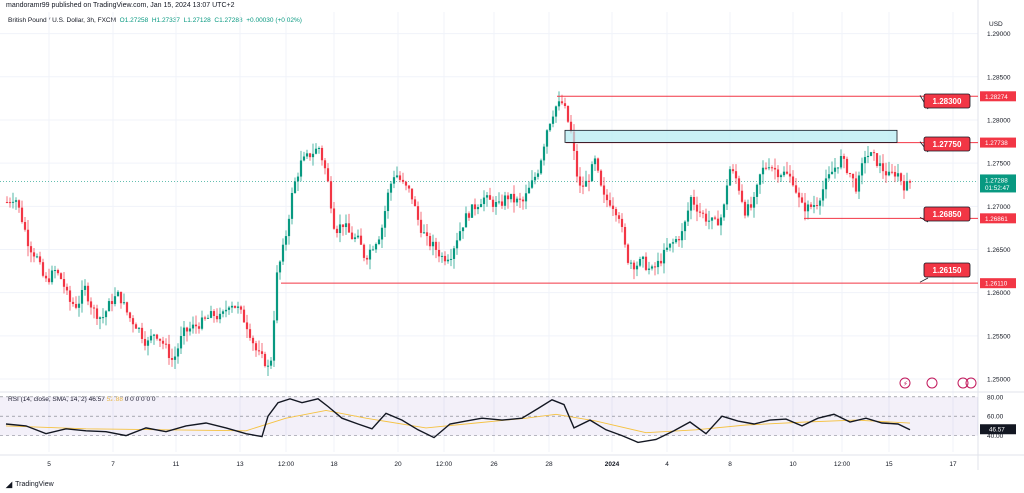 Image resolution: width=1024 pixels, height=493 pixels. Describe the element at coordinates (924, 280) in the screenshot. I see `callout-arrow` at that location.